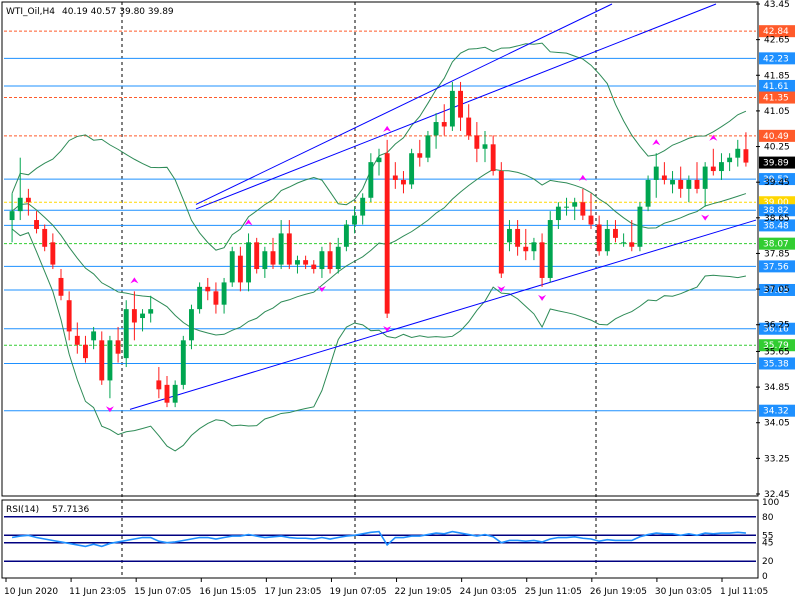  What do you see at coordinates (22, 510) in the screenshot?
I see `rsi-title: RSI(14)` at bounding box center [22, 510].